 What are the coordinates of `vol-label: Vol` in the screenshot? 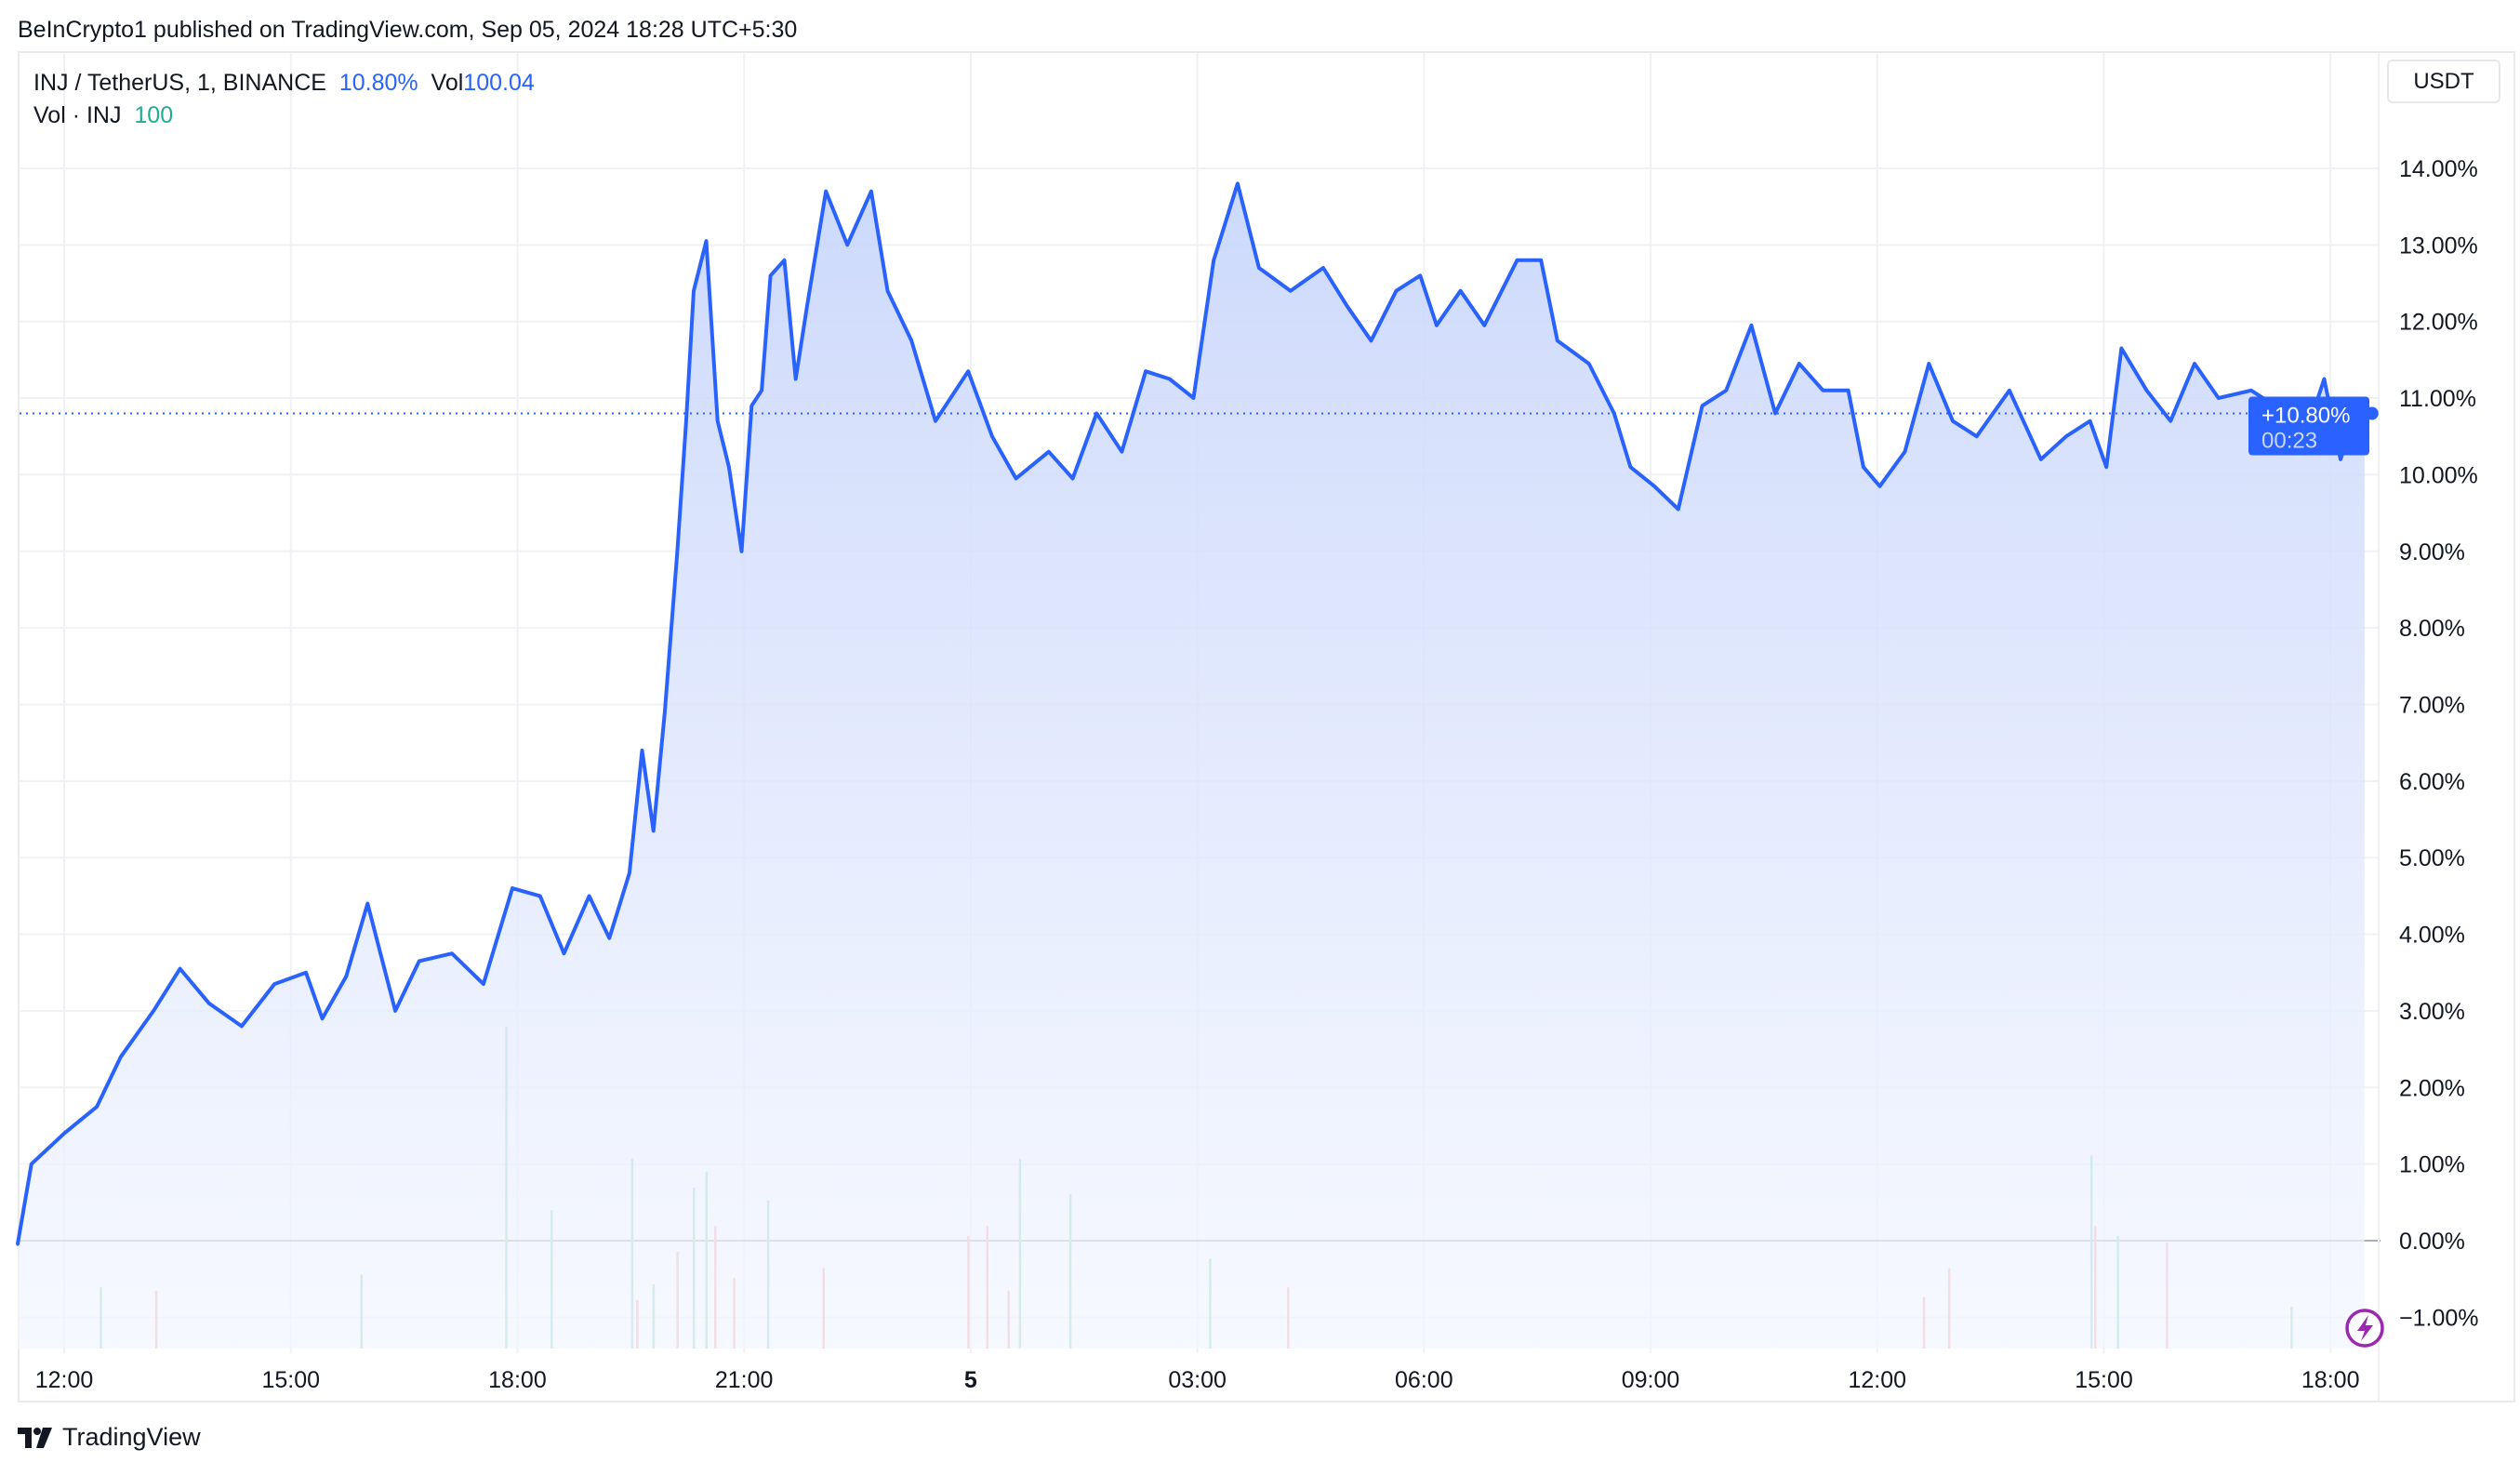 It's located at (447, 83).